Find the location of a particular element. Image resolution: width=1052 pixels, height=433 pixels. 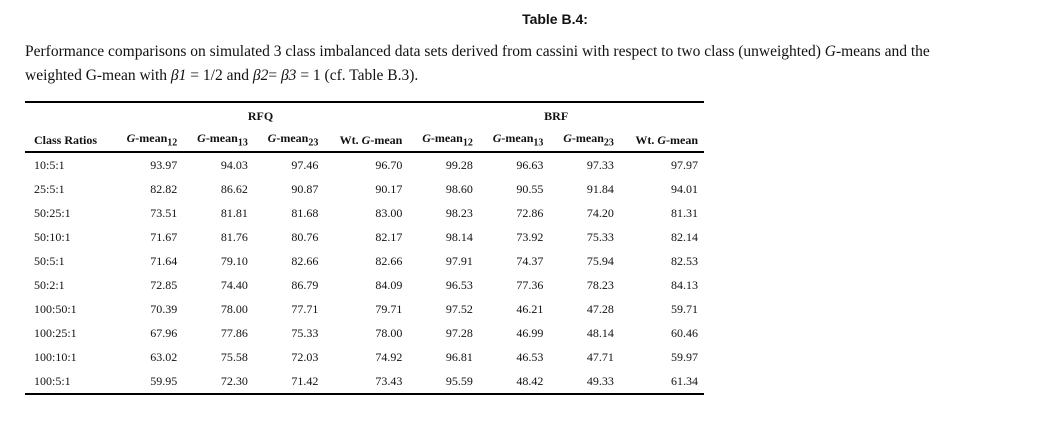

value-cell: 59.97 is located at coordinates (684, 356).